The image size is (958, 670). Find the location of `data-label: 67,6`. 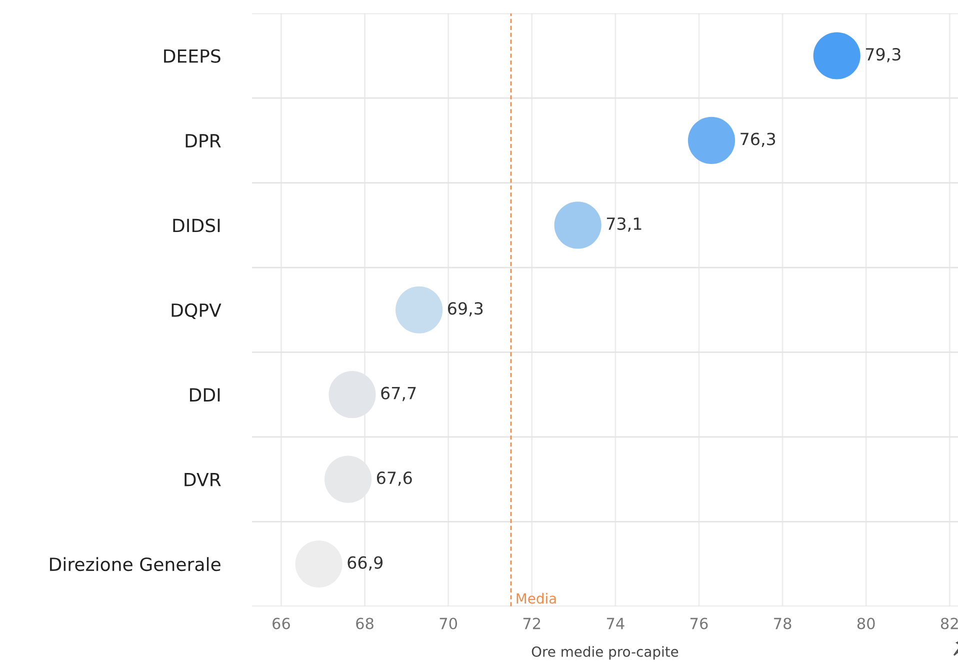

data-label: 67,6 is located at coordinates (394, 479).